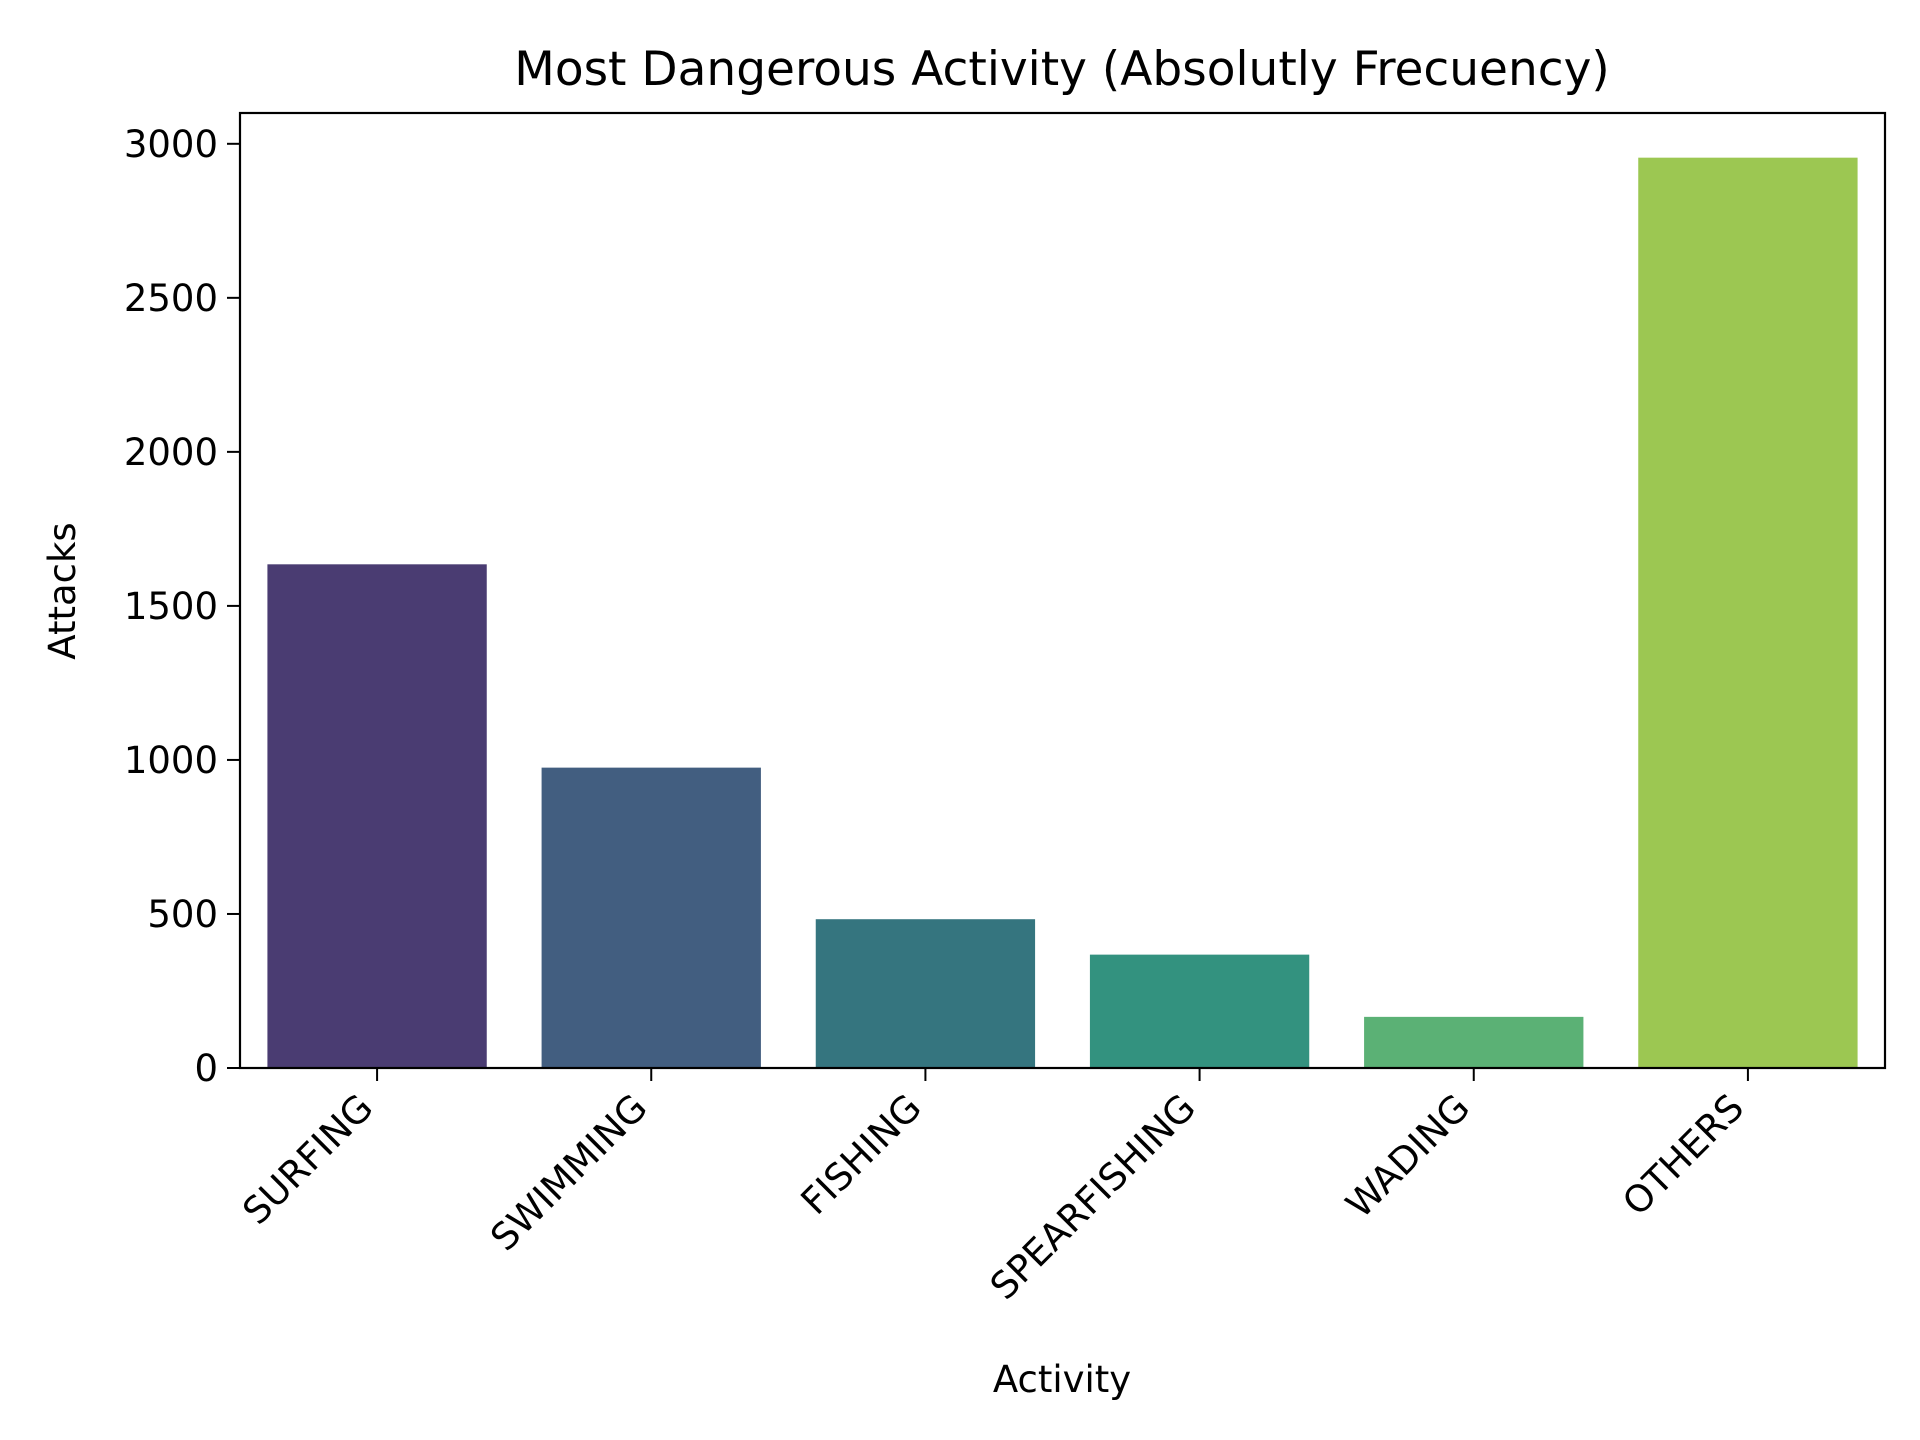  I want to click on x-tick-label: SWIMMING, so click(568, 1172).